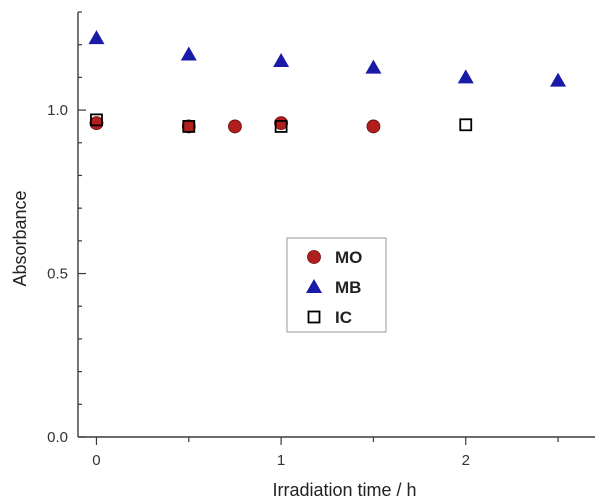 The height and width of the screenshot is (501, 595). What do you see at coordinates (327, 58) in the screenshot?
I see `series-mb` at bounding box center [327, 58].